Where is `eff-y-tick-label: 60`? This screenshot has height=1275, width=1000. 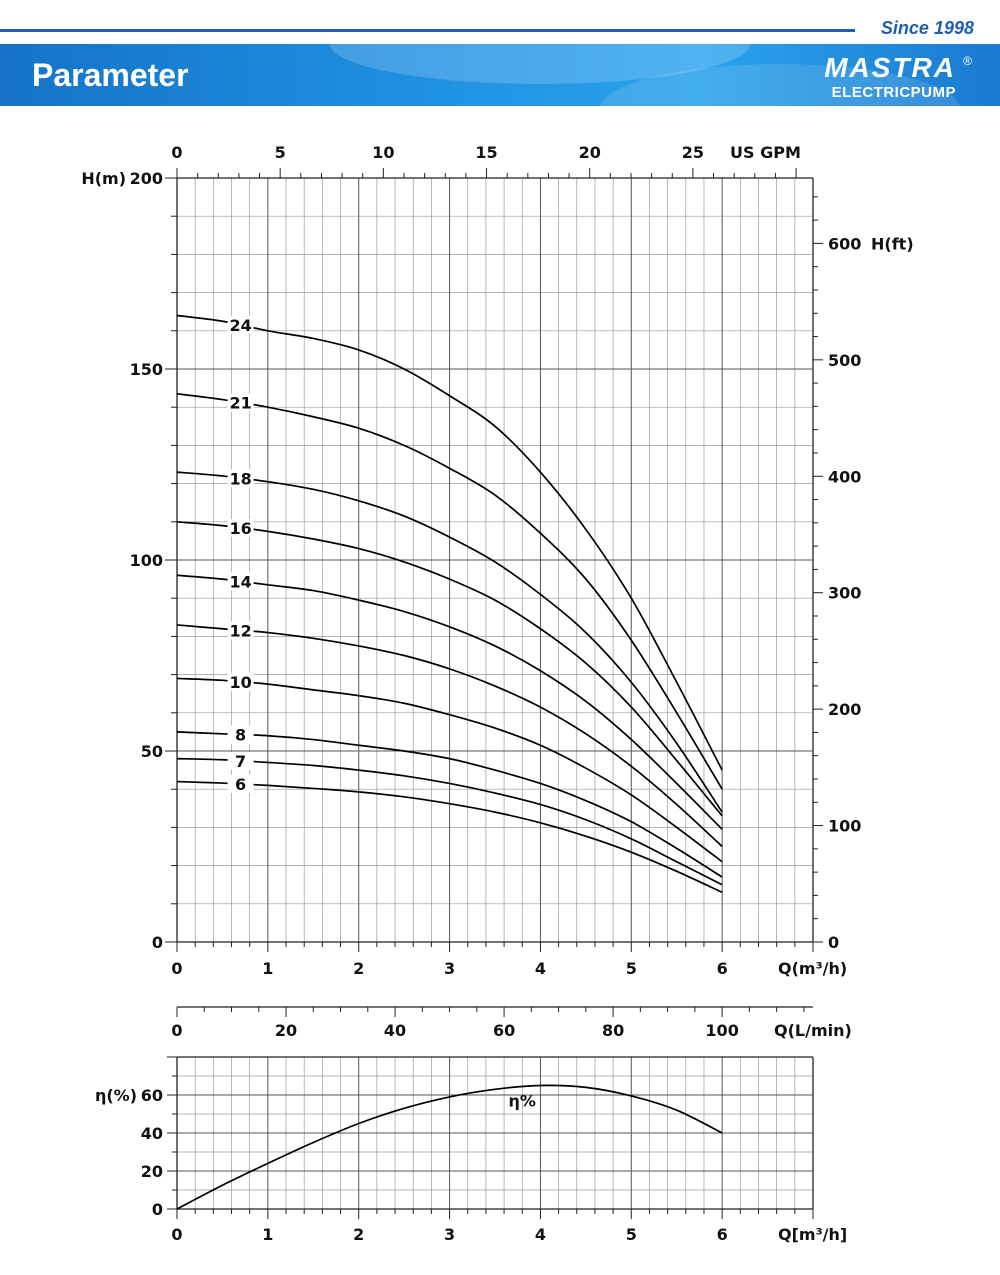
eff-y-tick-label: 60 is located at coordinates (152, 1095).